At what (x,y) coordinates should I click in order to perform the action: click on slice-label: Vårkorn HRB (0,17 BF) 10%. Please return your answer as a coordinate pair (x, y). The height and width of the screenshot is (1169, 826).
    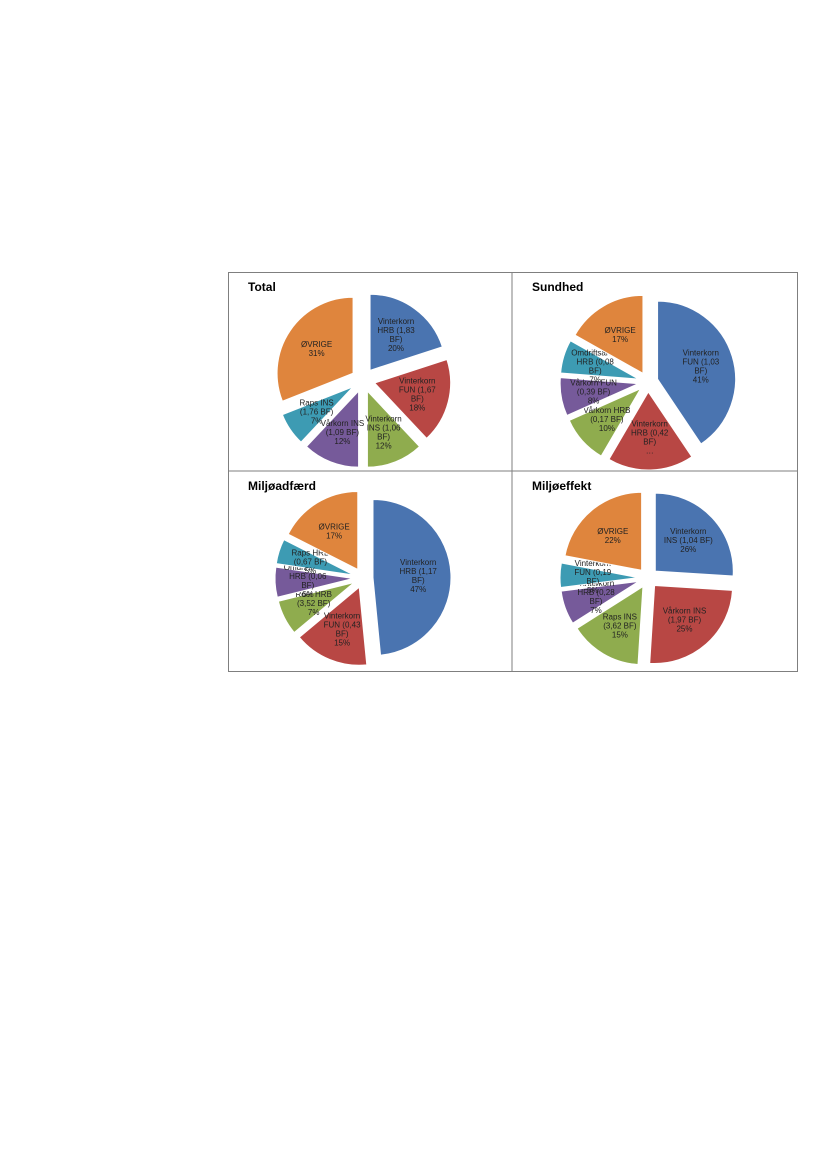
    Looking at the image, I should click on (606, 419).